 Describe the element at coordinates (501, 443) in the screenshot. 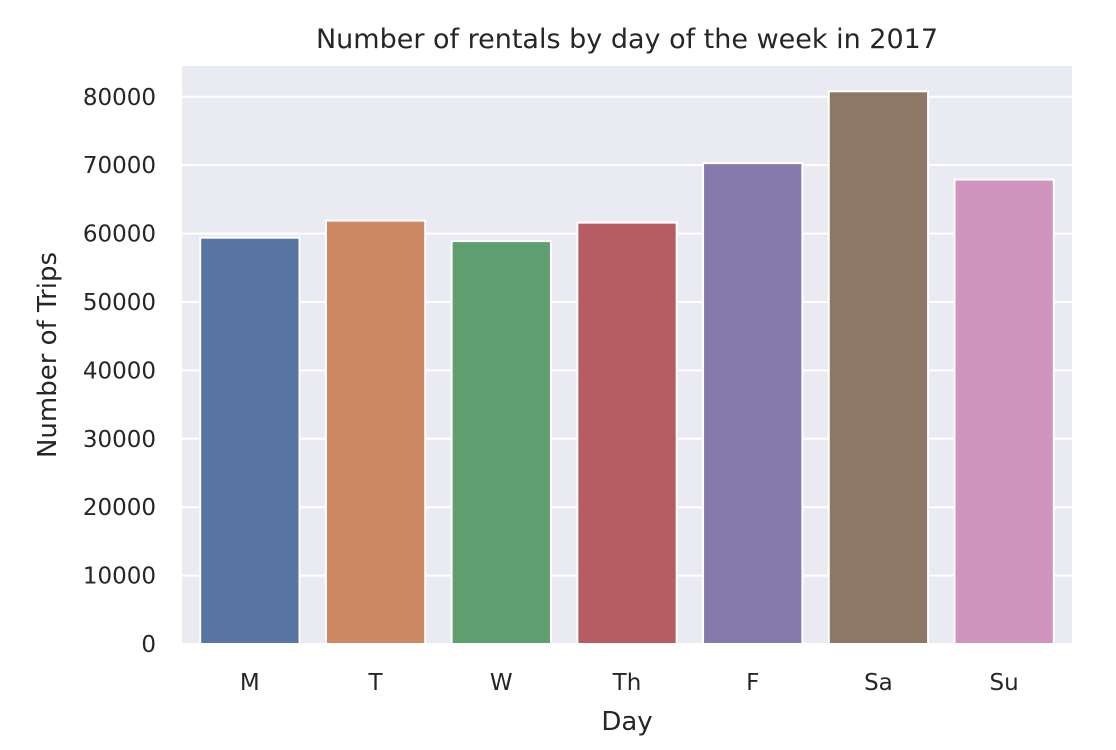

I see `bar-w` at that location.